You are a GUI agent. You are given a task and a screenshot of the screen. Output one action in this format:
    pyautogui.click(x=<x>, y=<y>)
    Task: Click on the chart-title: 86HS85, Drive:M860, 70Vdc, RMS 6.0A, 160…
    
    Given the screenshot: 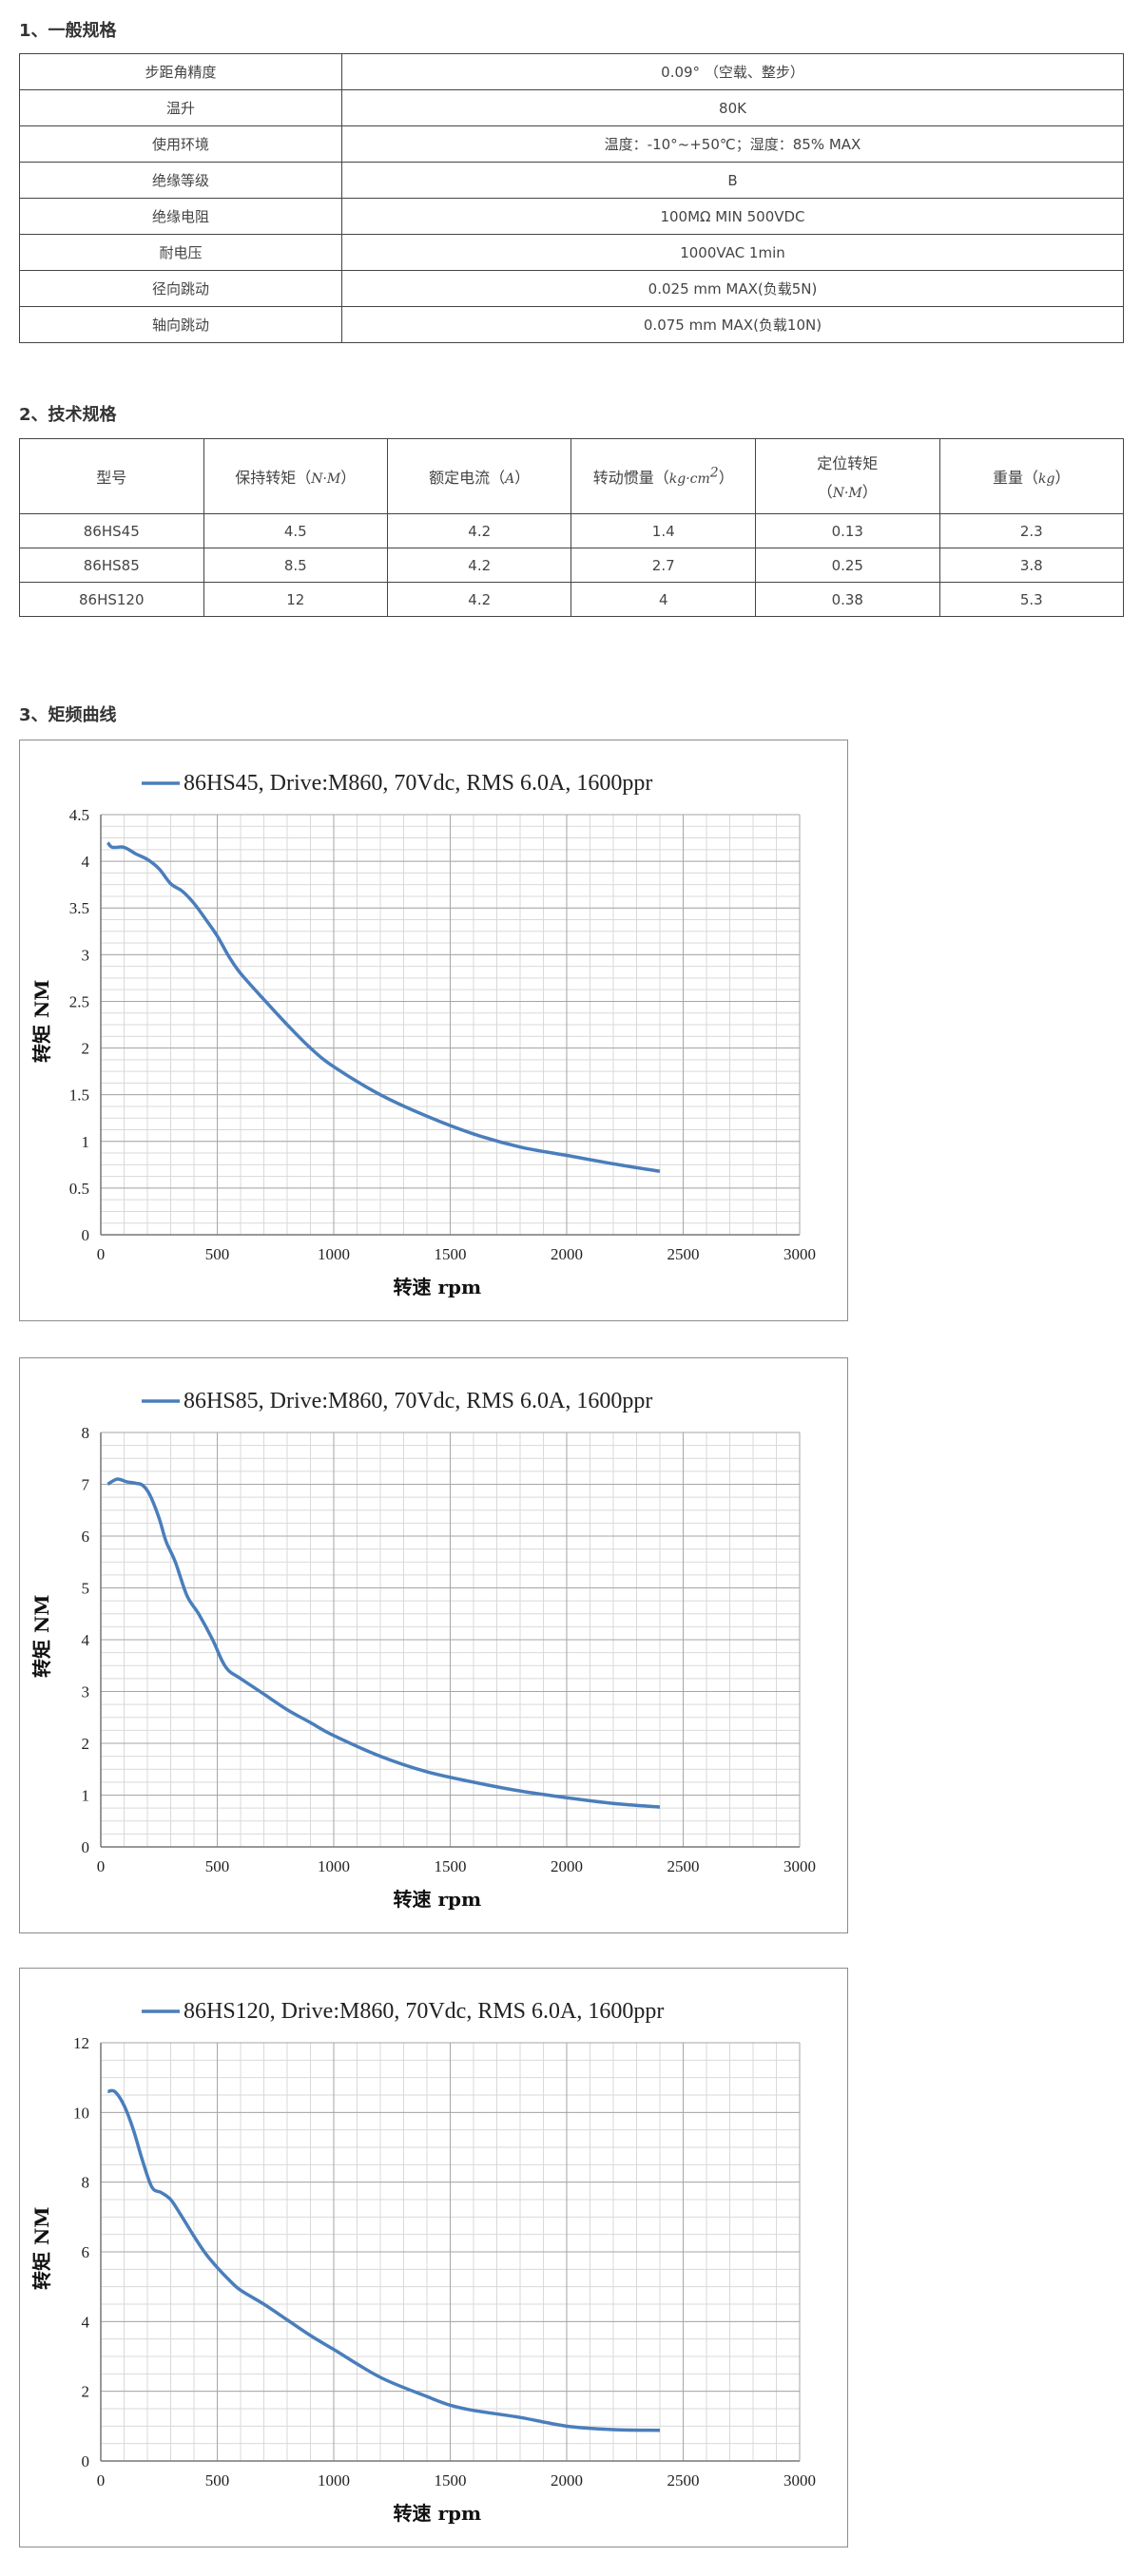 What is the action you would take?
    pyautogui.click(x=418, y=1401)
    